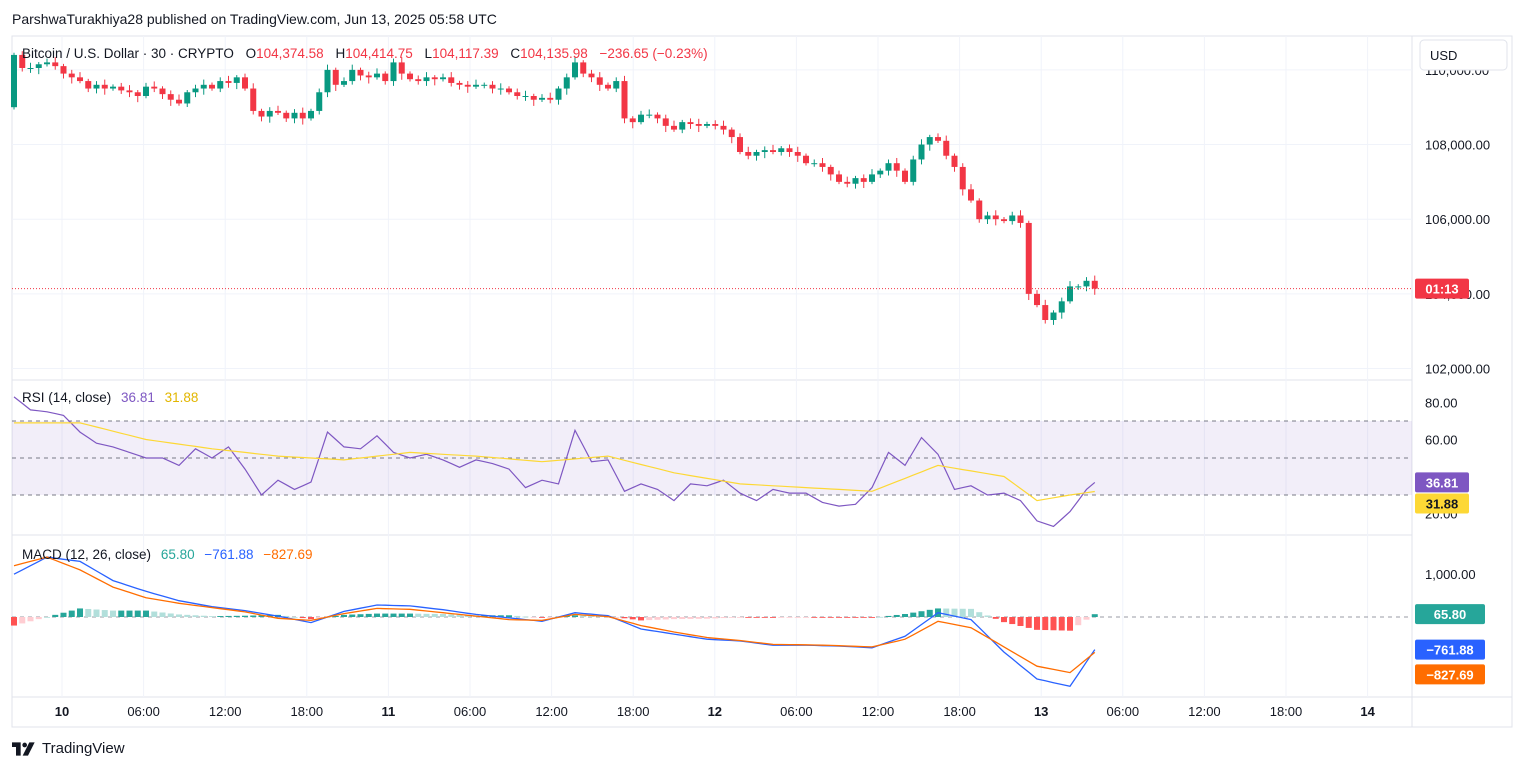 Image resolution: width=1524 pixels, height=772 pixels. Describe the element at coordinates (1450, 674) in the screenshot. I see `macd-signal-badge-bg` at that location.